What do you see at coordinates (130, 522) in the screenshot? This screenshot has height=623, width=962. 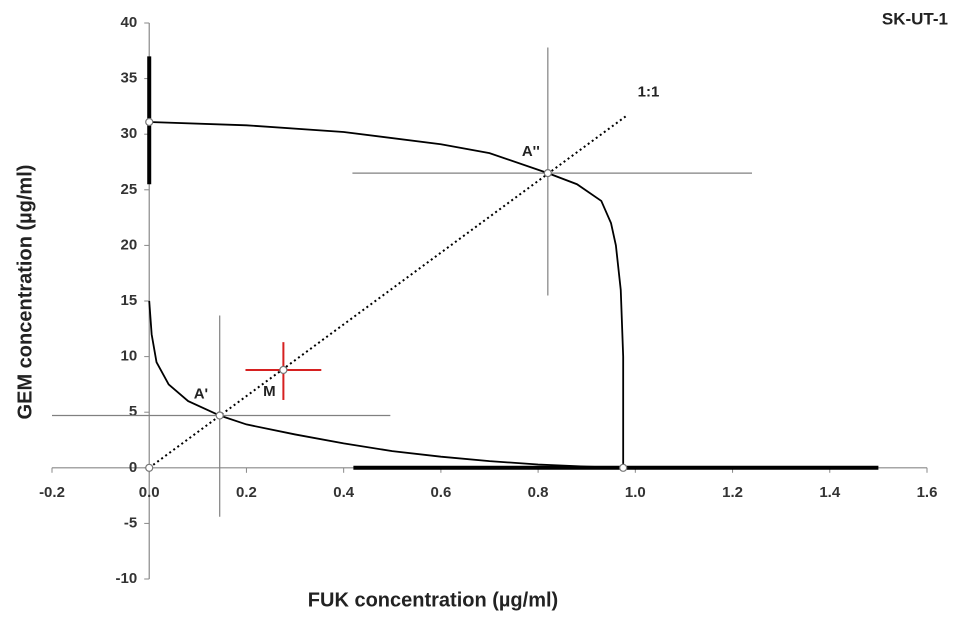 I see `y-tick-label: -5` at bounding box center [130, 522].